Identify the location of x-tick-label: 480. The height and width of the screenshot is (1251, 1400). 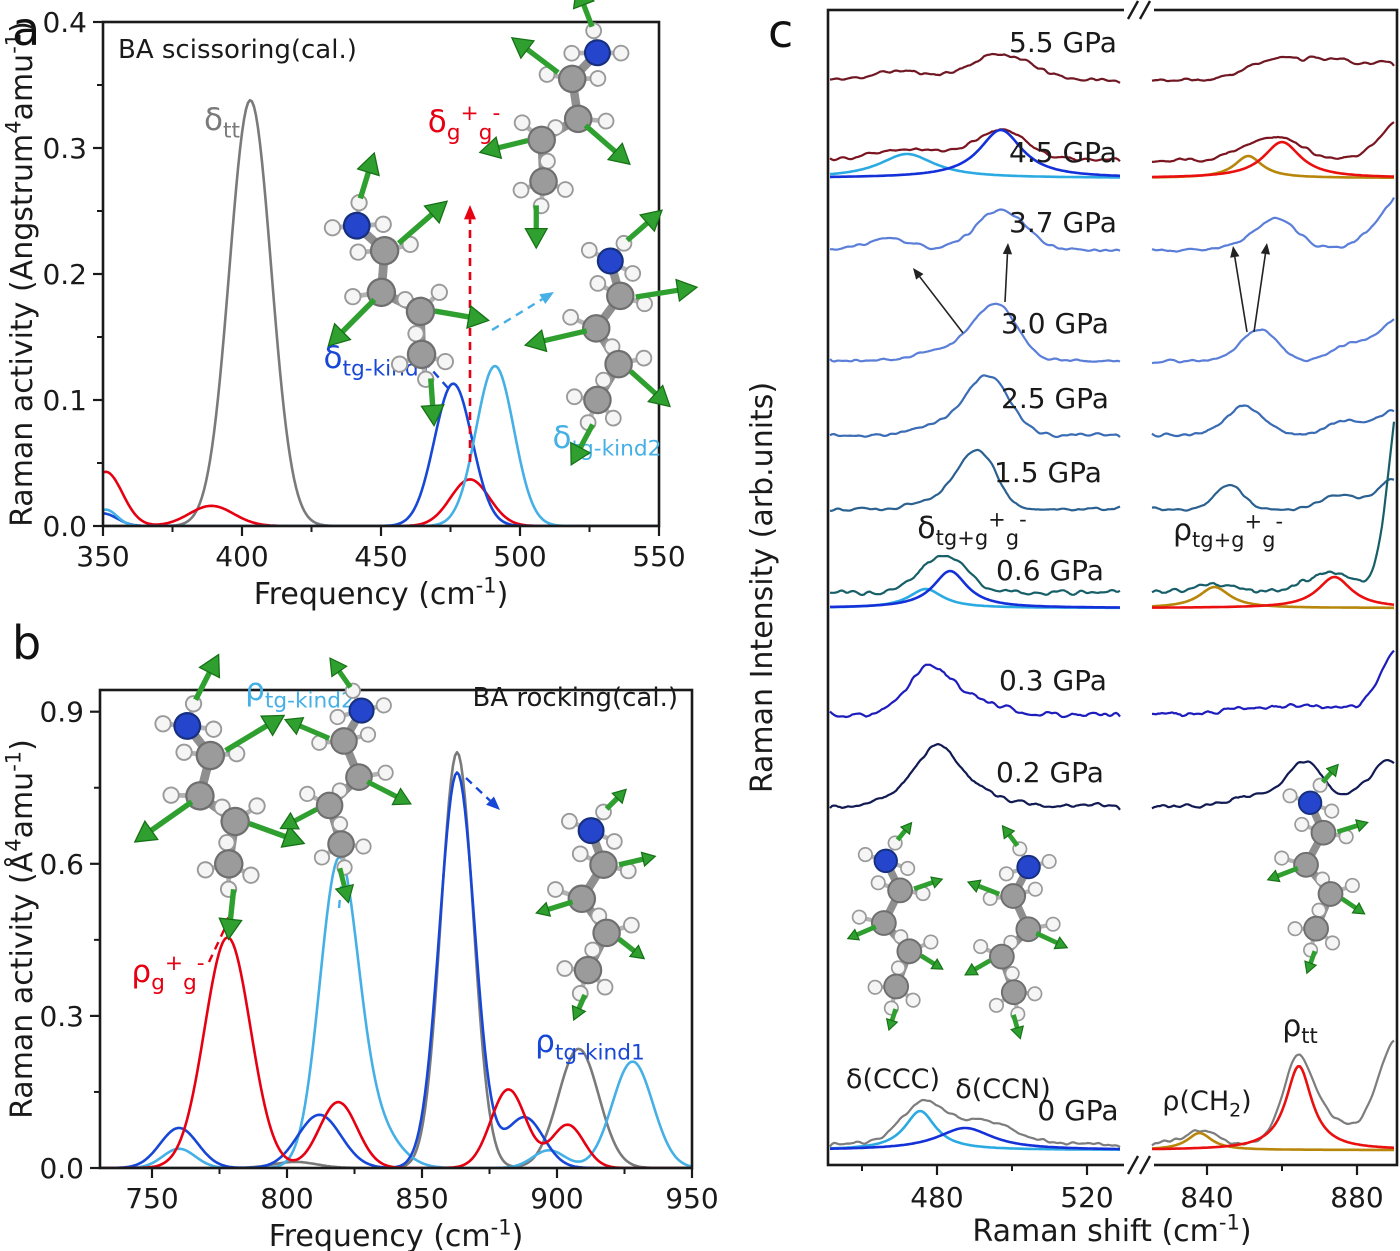
(936, 1197).